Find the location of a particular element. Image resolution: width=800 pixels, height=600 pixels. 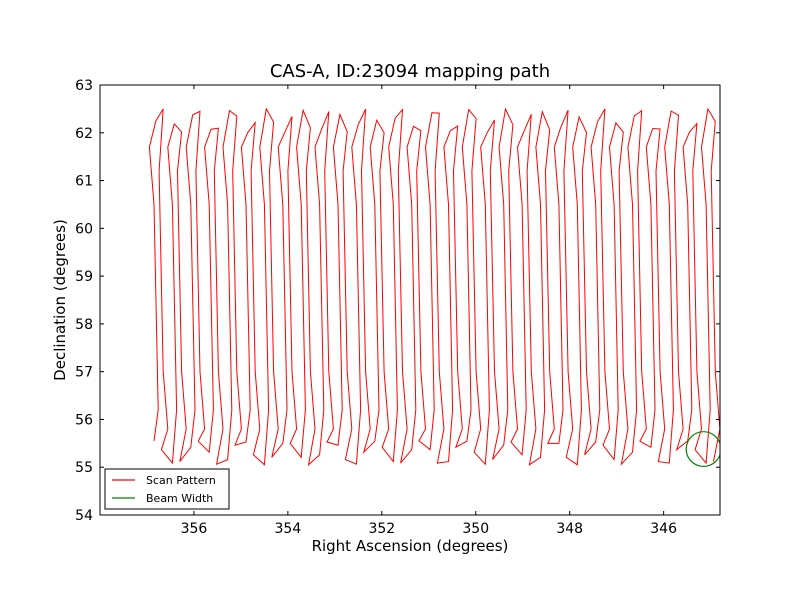

x-tick-label: 352 is located at coordinates (381, 529).